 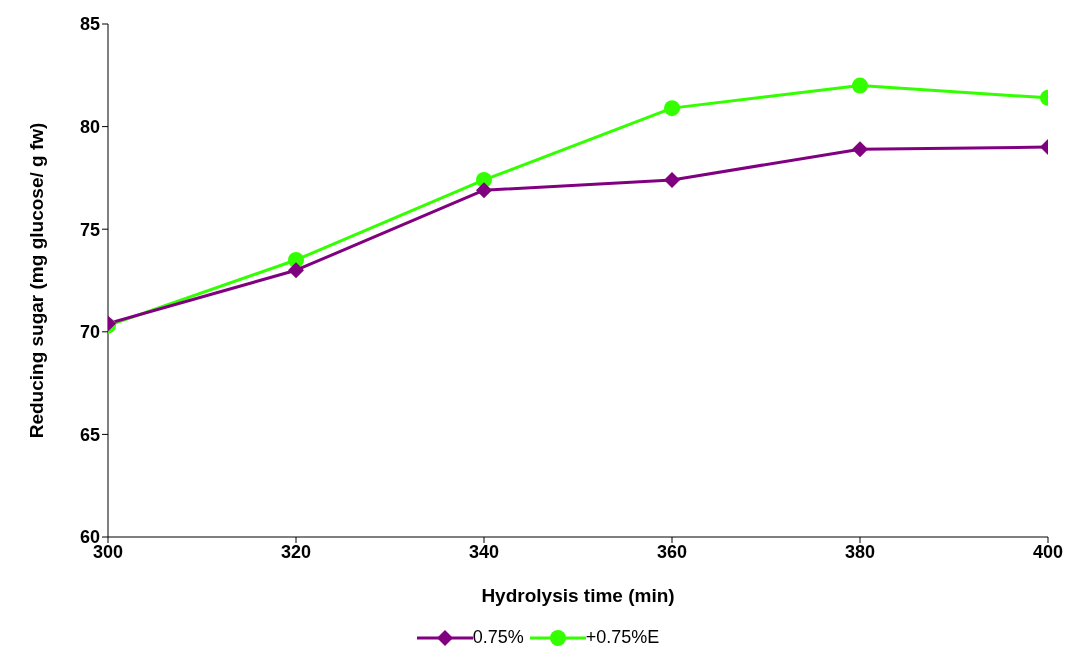 What do you see at coordinates (1048, 551) in the screenshot?
I see `x-tick-label: 400` at bounding box center [1048, 551].